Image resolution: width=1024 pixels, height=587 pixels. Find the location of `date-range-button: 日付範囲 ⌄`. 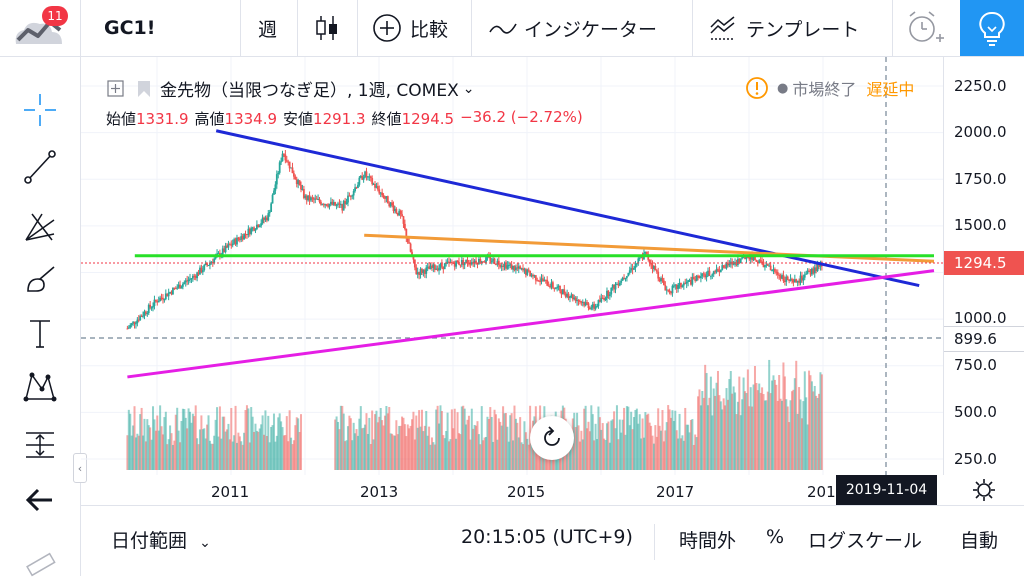

date-range-button: 日付範囲 ⌄ is located at coordinates (161, 539).